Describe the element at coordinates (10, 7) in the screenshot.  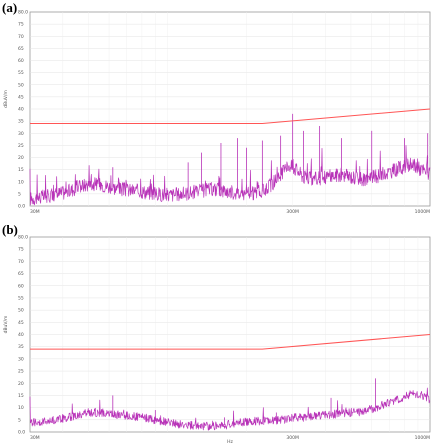
I see `panel-a-label: (a)` at that location.